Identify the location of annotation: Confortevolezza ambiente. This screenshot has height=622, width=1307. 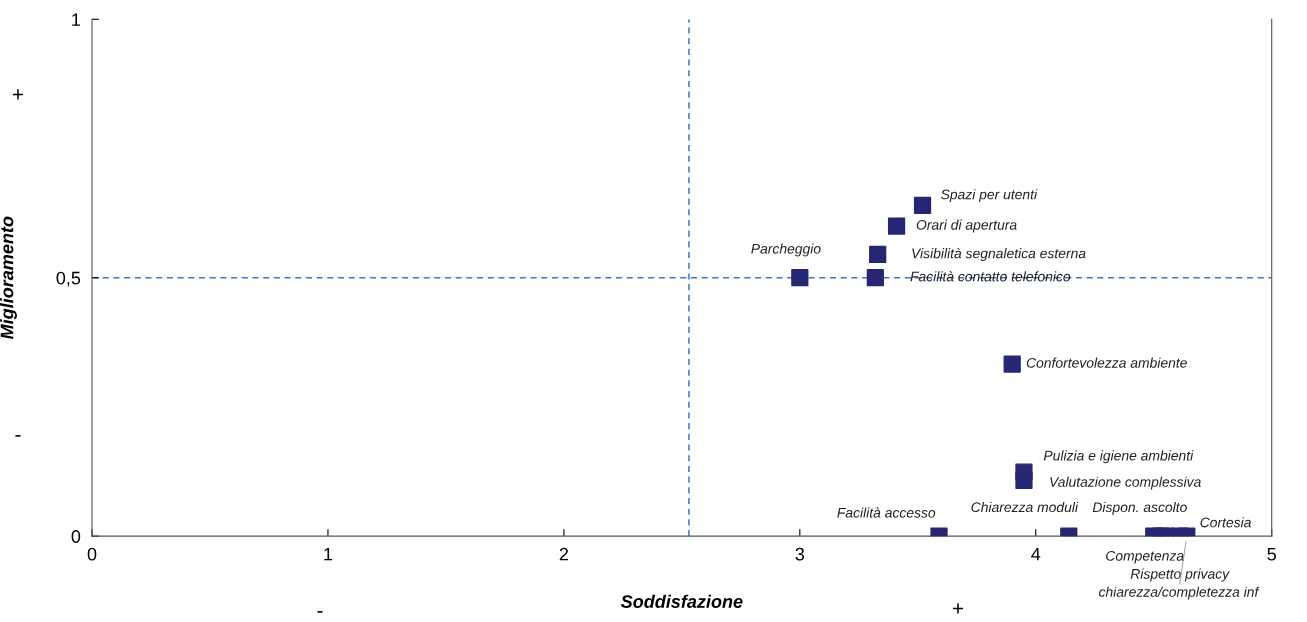
(1106, 362).